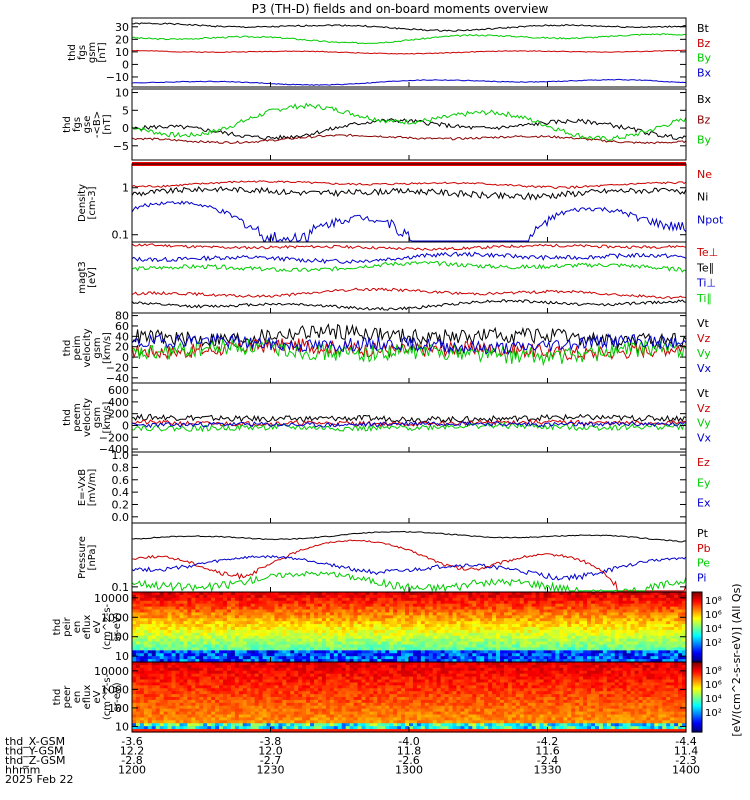 The width and height of the screenshot is (750, 800). What do you see at coordinates (115, 617) in the screenshot?
I see `y-tick-label: 1000` at bounding box center [115, 617].